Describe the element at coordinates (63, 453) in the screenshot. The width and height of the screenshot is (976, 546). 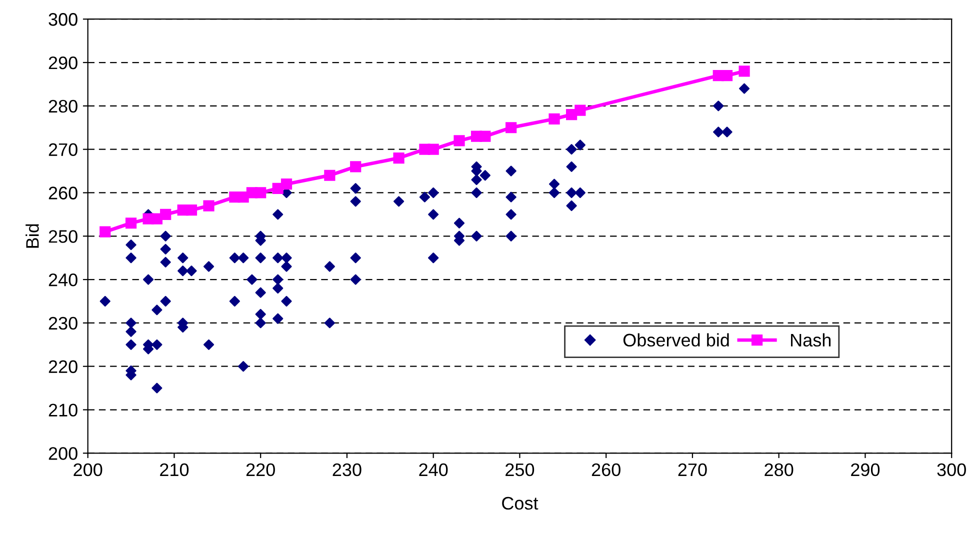
I see `y-tick-label: 200` at that location.